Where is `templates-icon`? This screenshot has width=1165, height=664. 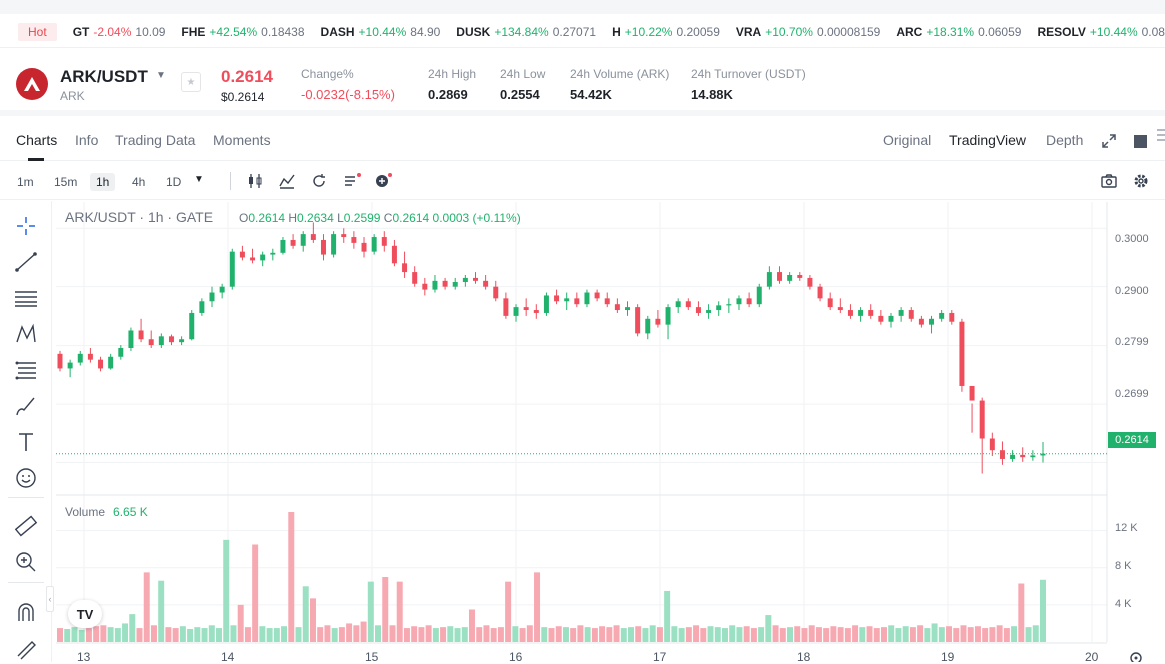
templates-icon is located at coordinates (352, 181).